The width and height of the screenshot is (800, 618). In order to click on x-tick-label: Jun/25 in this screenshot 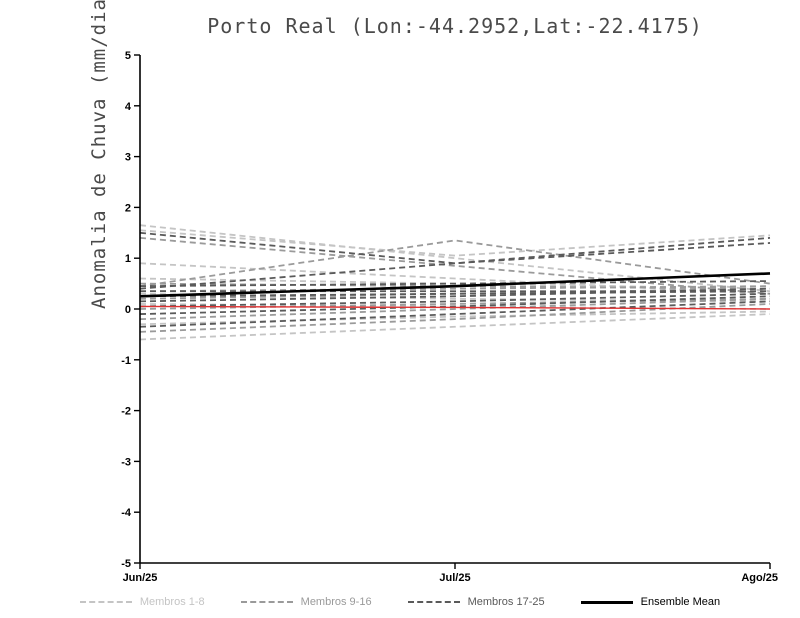, I will do `click(140, 578)`.